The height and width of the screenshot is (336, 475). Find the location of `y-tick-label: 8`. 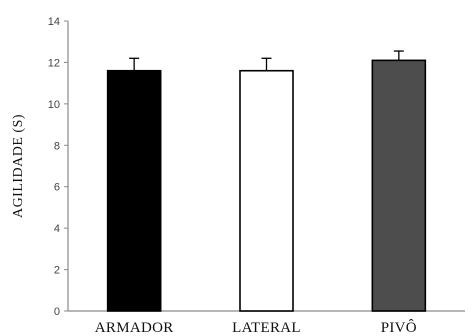

y-tick-label: 8 is located at coordinates (57, 146).